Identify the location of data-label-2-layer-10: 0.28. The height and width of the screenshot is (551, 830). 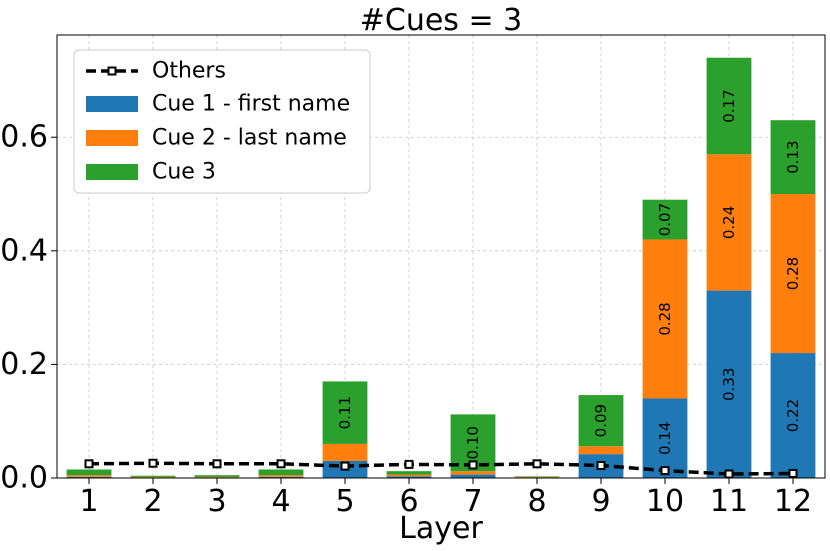
(665, 318).